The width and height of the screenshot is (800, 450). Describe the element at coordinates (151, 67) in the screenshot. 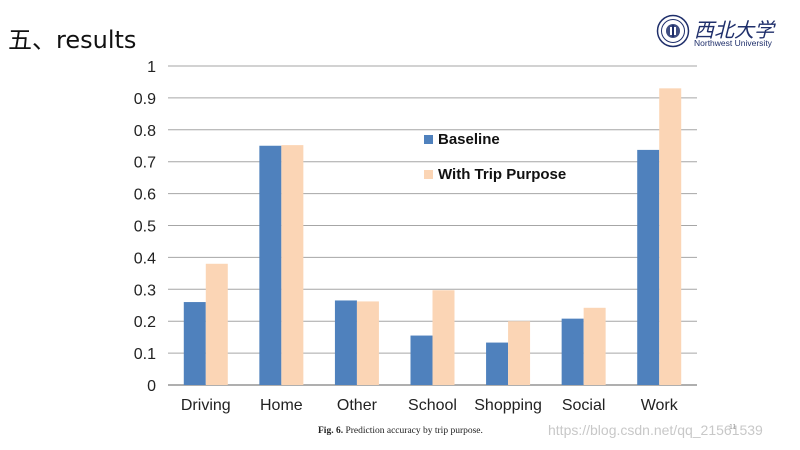

I see `y-tick-label: 1` at that location.